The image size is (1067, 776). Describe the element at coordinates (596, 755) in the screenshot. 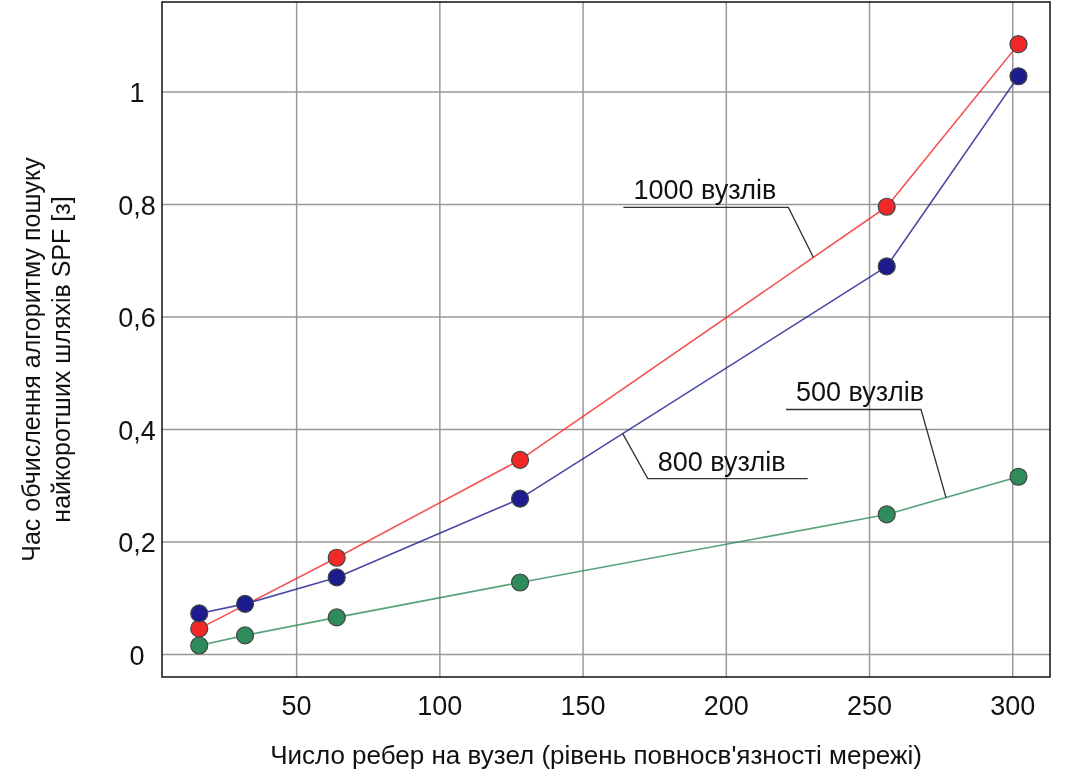

I see `x-axis-title: Число ребер на вузел (рівень повносв'язності мережі)` at that location.